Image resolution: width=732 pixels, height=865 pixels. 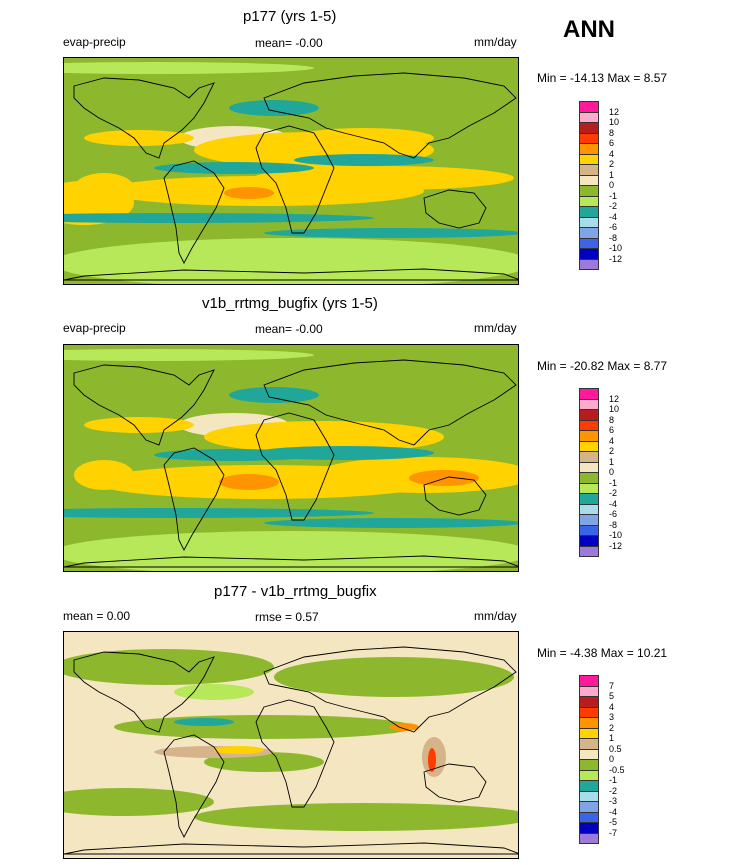 What do you see at coordinates (617, 769) in the screenshot?
I see `colorbar-label: -0.5` at bounding box center [617, 769].